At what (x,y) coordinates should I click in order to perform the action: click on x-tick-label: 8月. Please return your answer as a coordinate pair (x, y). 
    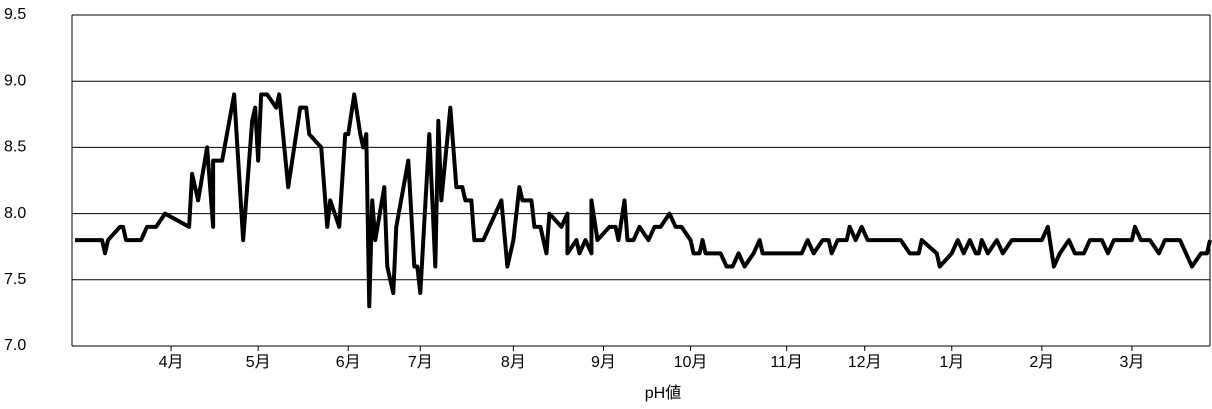
    Looking at the image, I should click on (513, 362).